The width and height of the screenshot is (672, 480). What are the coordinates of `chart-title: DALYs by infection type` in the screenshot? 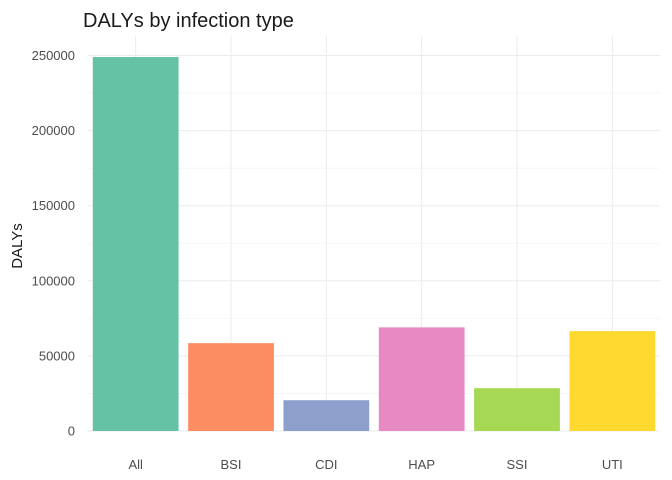 It's located at (188, 21).